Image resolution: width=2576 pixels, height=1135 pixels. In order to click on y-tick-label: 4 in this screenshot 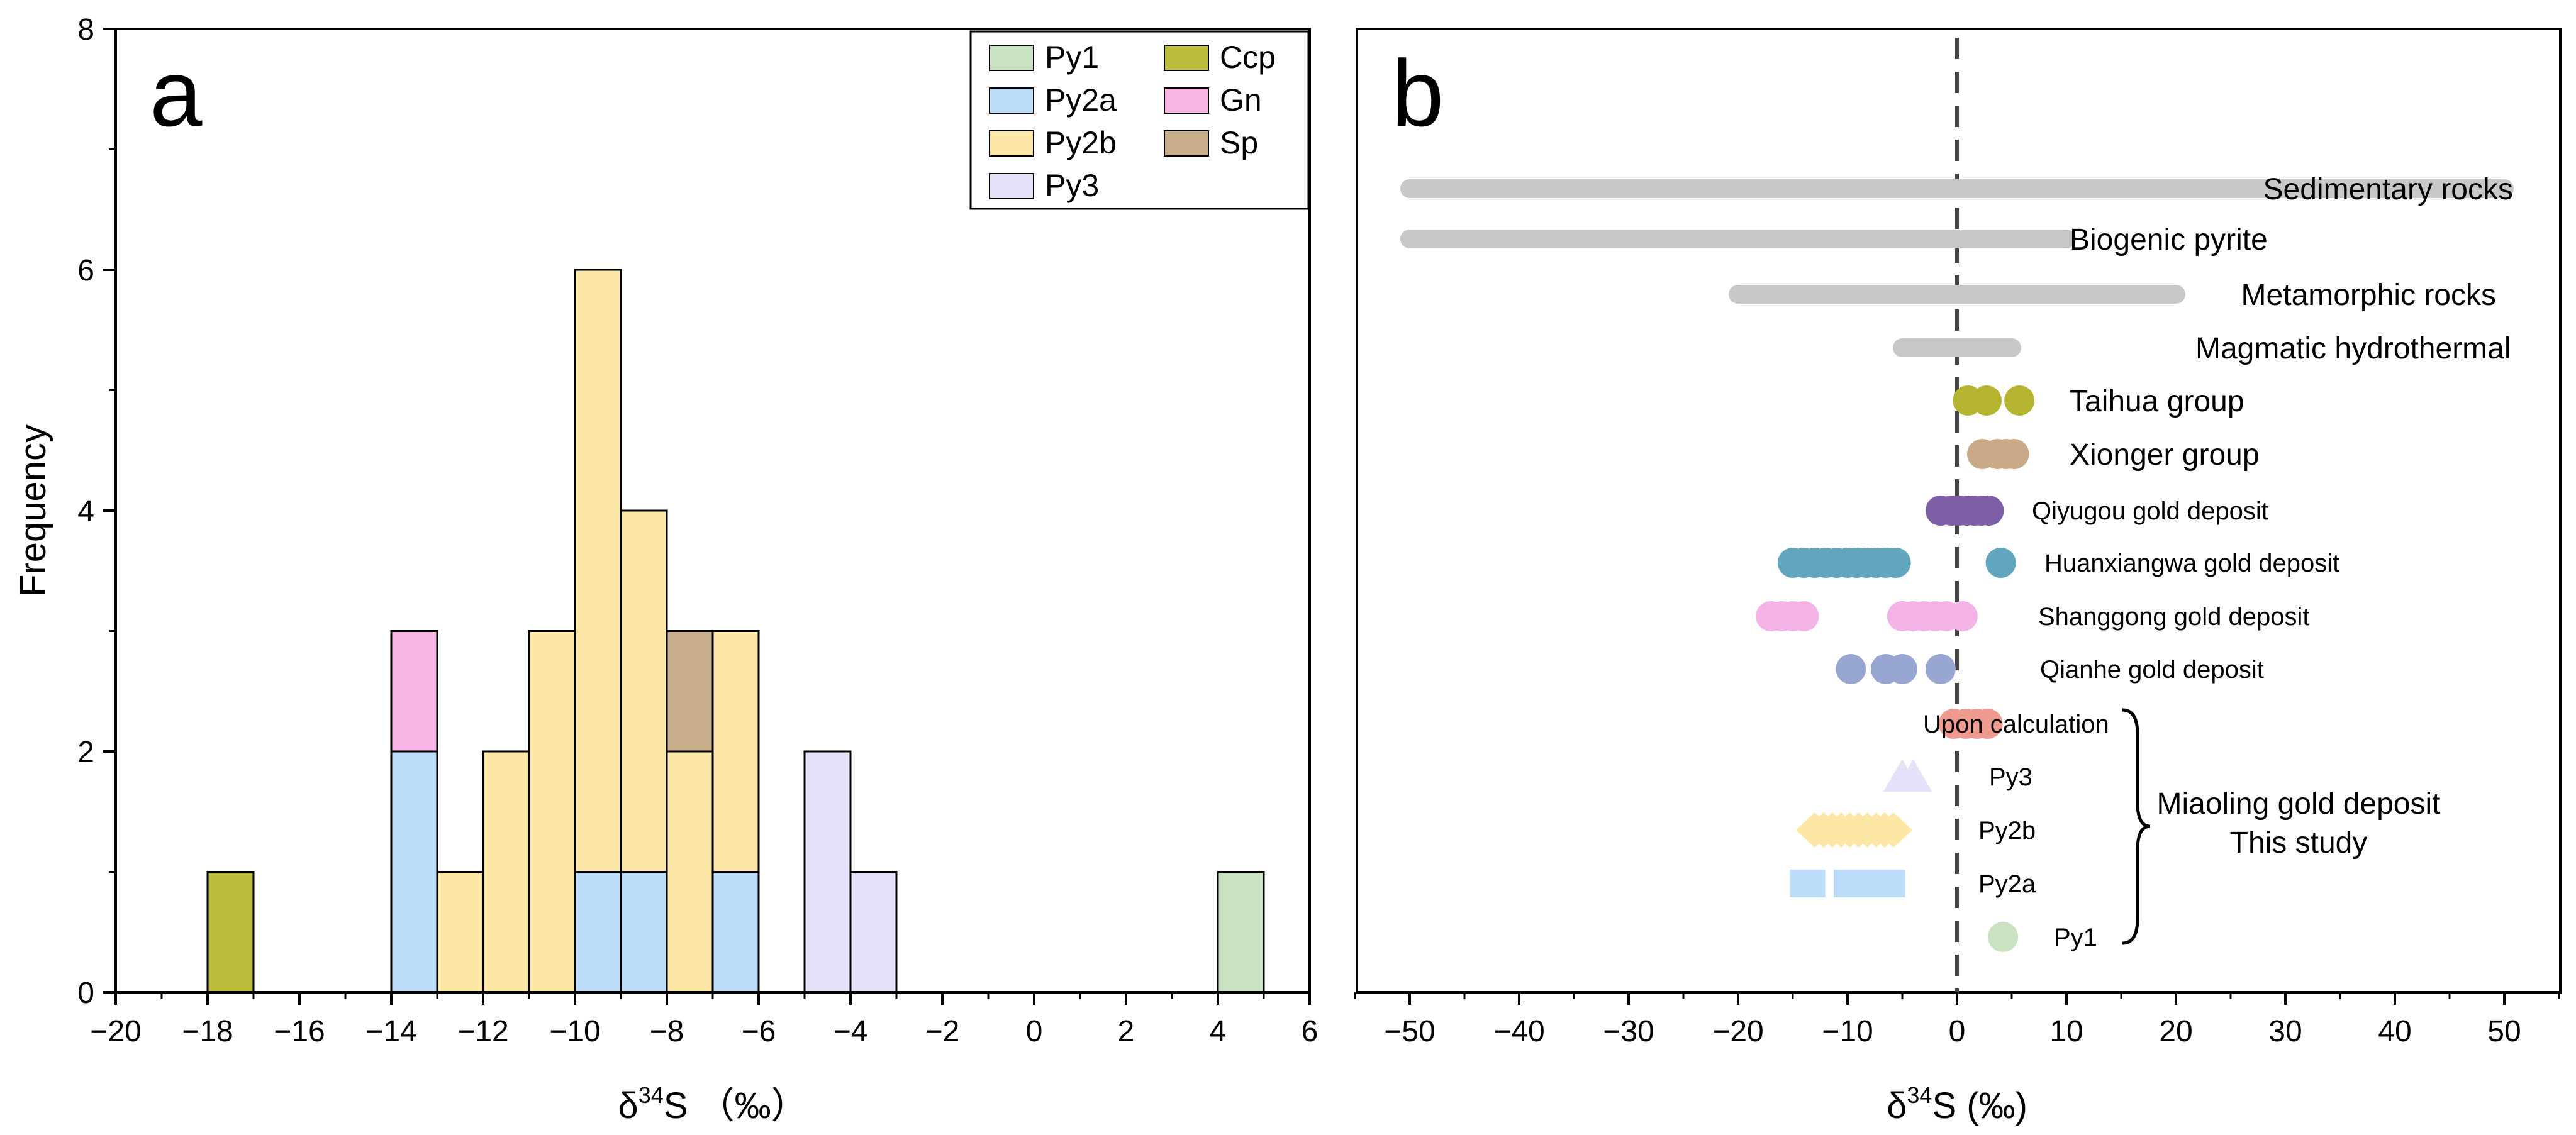, I will do `click(85, 511)`.